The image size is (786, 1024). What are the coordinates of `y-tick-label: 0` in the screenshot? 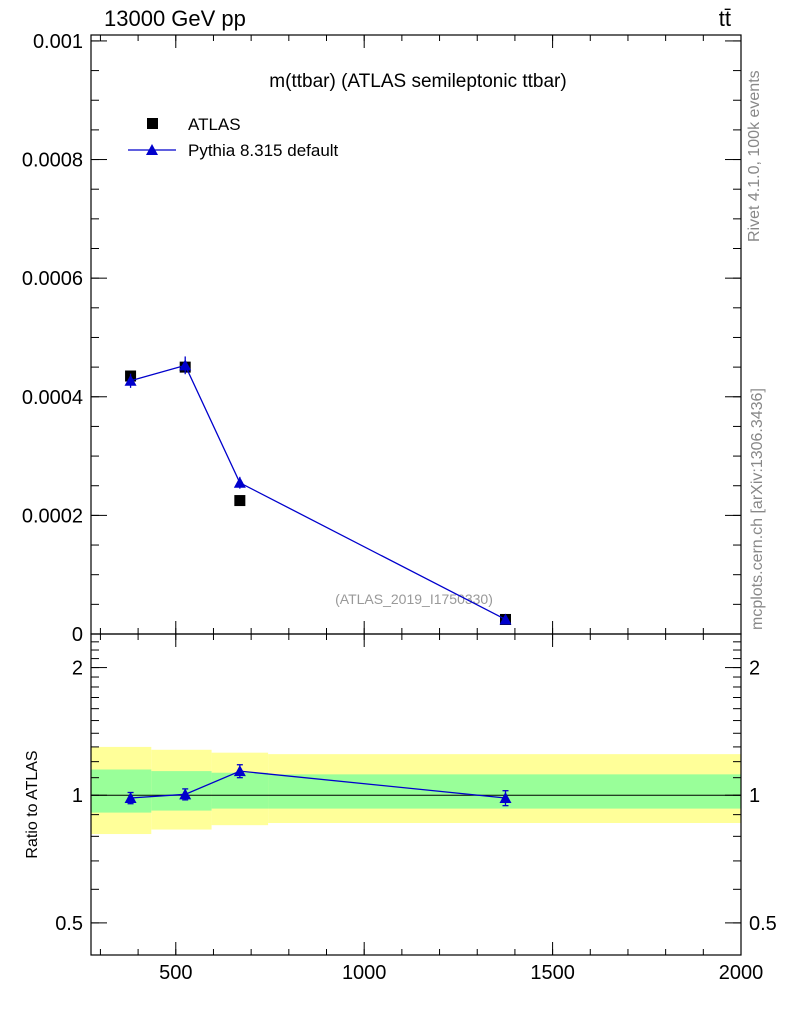 It's located at (77, 635).